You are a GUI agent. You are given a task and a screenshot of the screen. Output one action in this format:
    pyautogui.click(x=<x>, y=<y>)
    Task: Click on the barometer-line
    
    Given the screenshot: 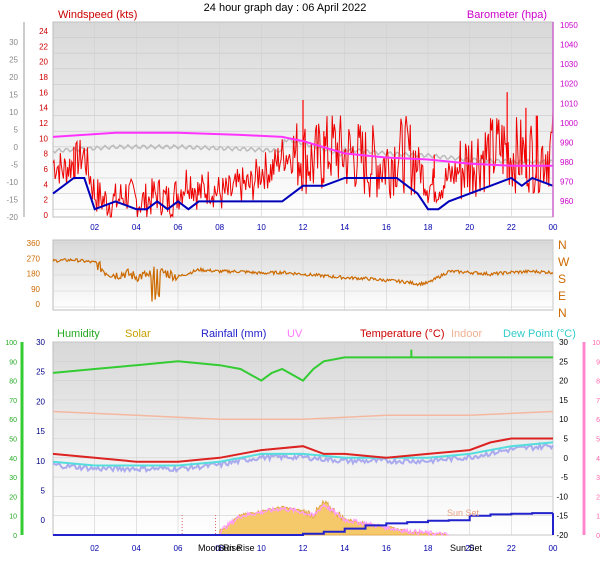 What is the action you would take?
    pyautogui.click(x=302, y=149)
    